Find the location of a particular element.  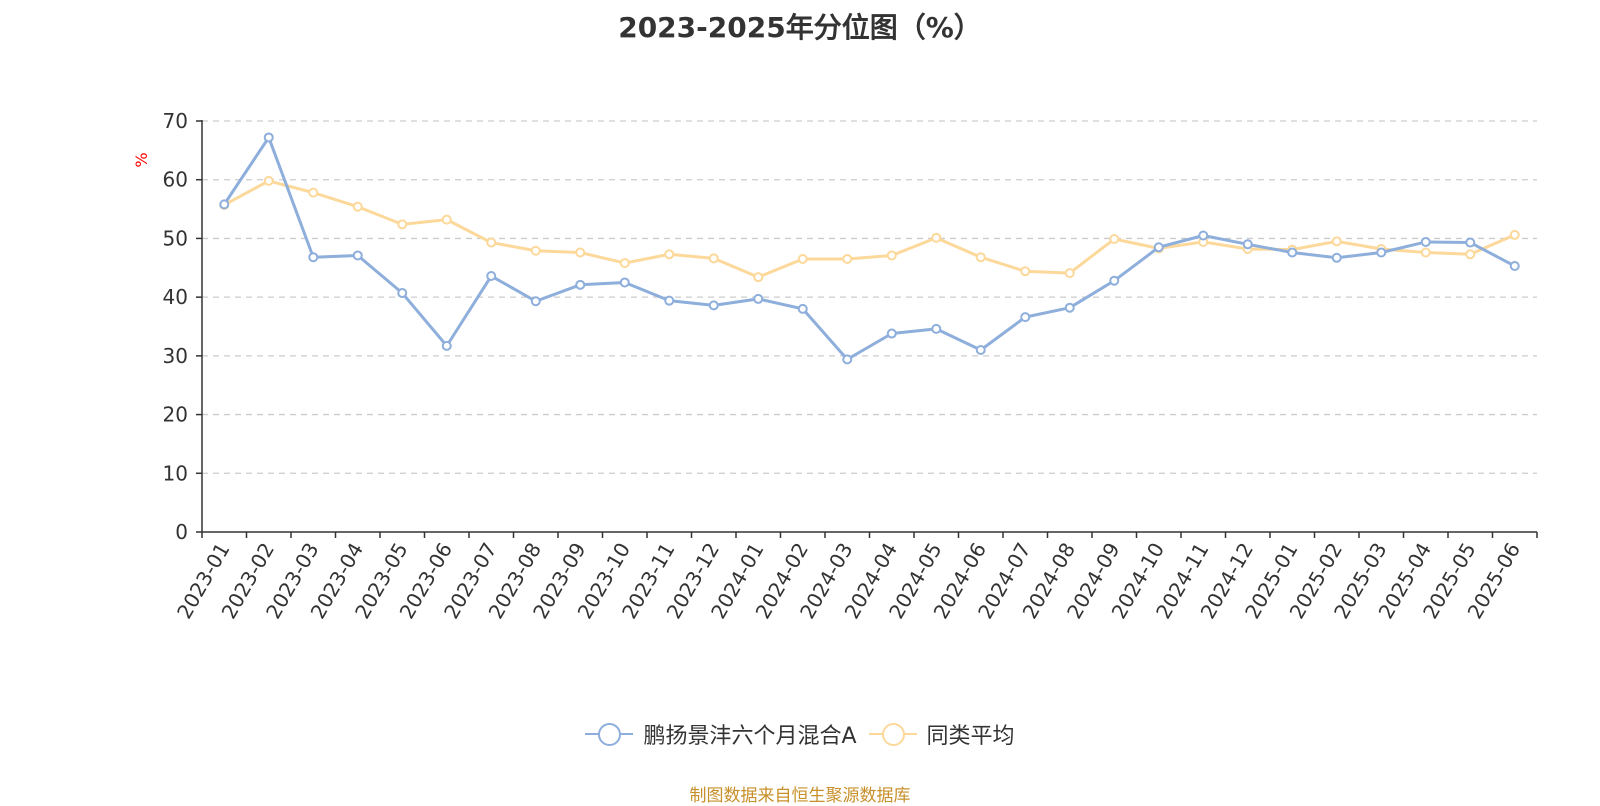

y-tick-label: 60 is located at coordinates (175, 180).